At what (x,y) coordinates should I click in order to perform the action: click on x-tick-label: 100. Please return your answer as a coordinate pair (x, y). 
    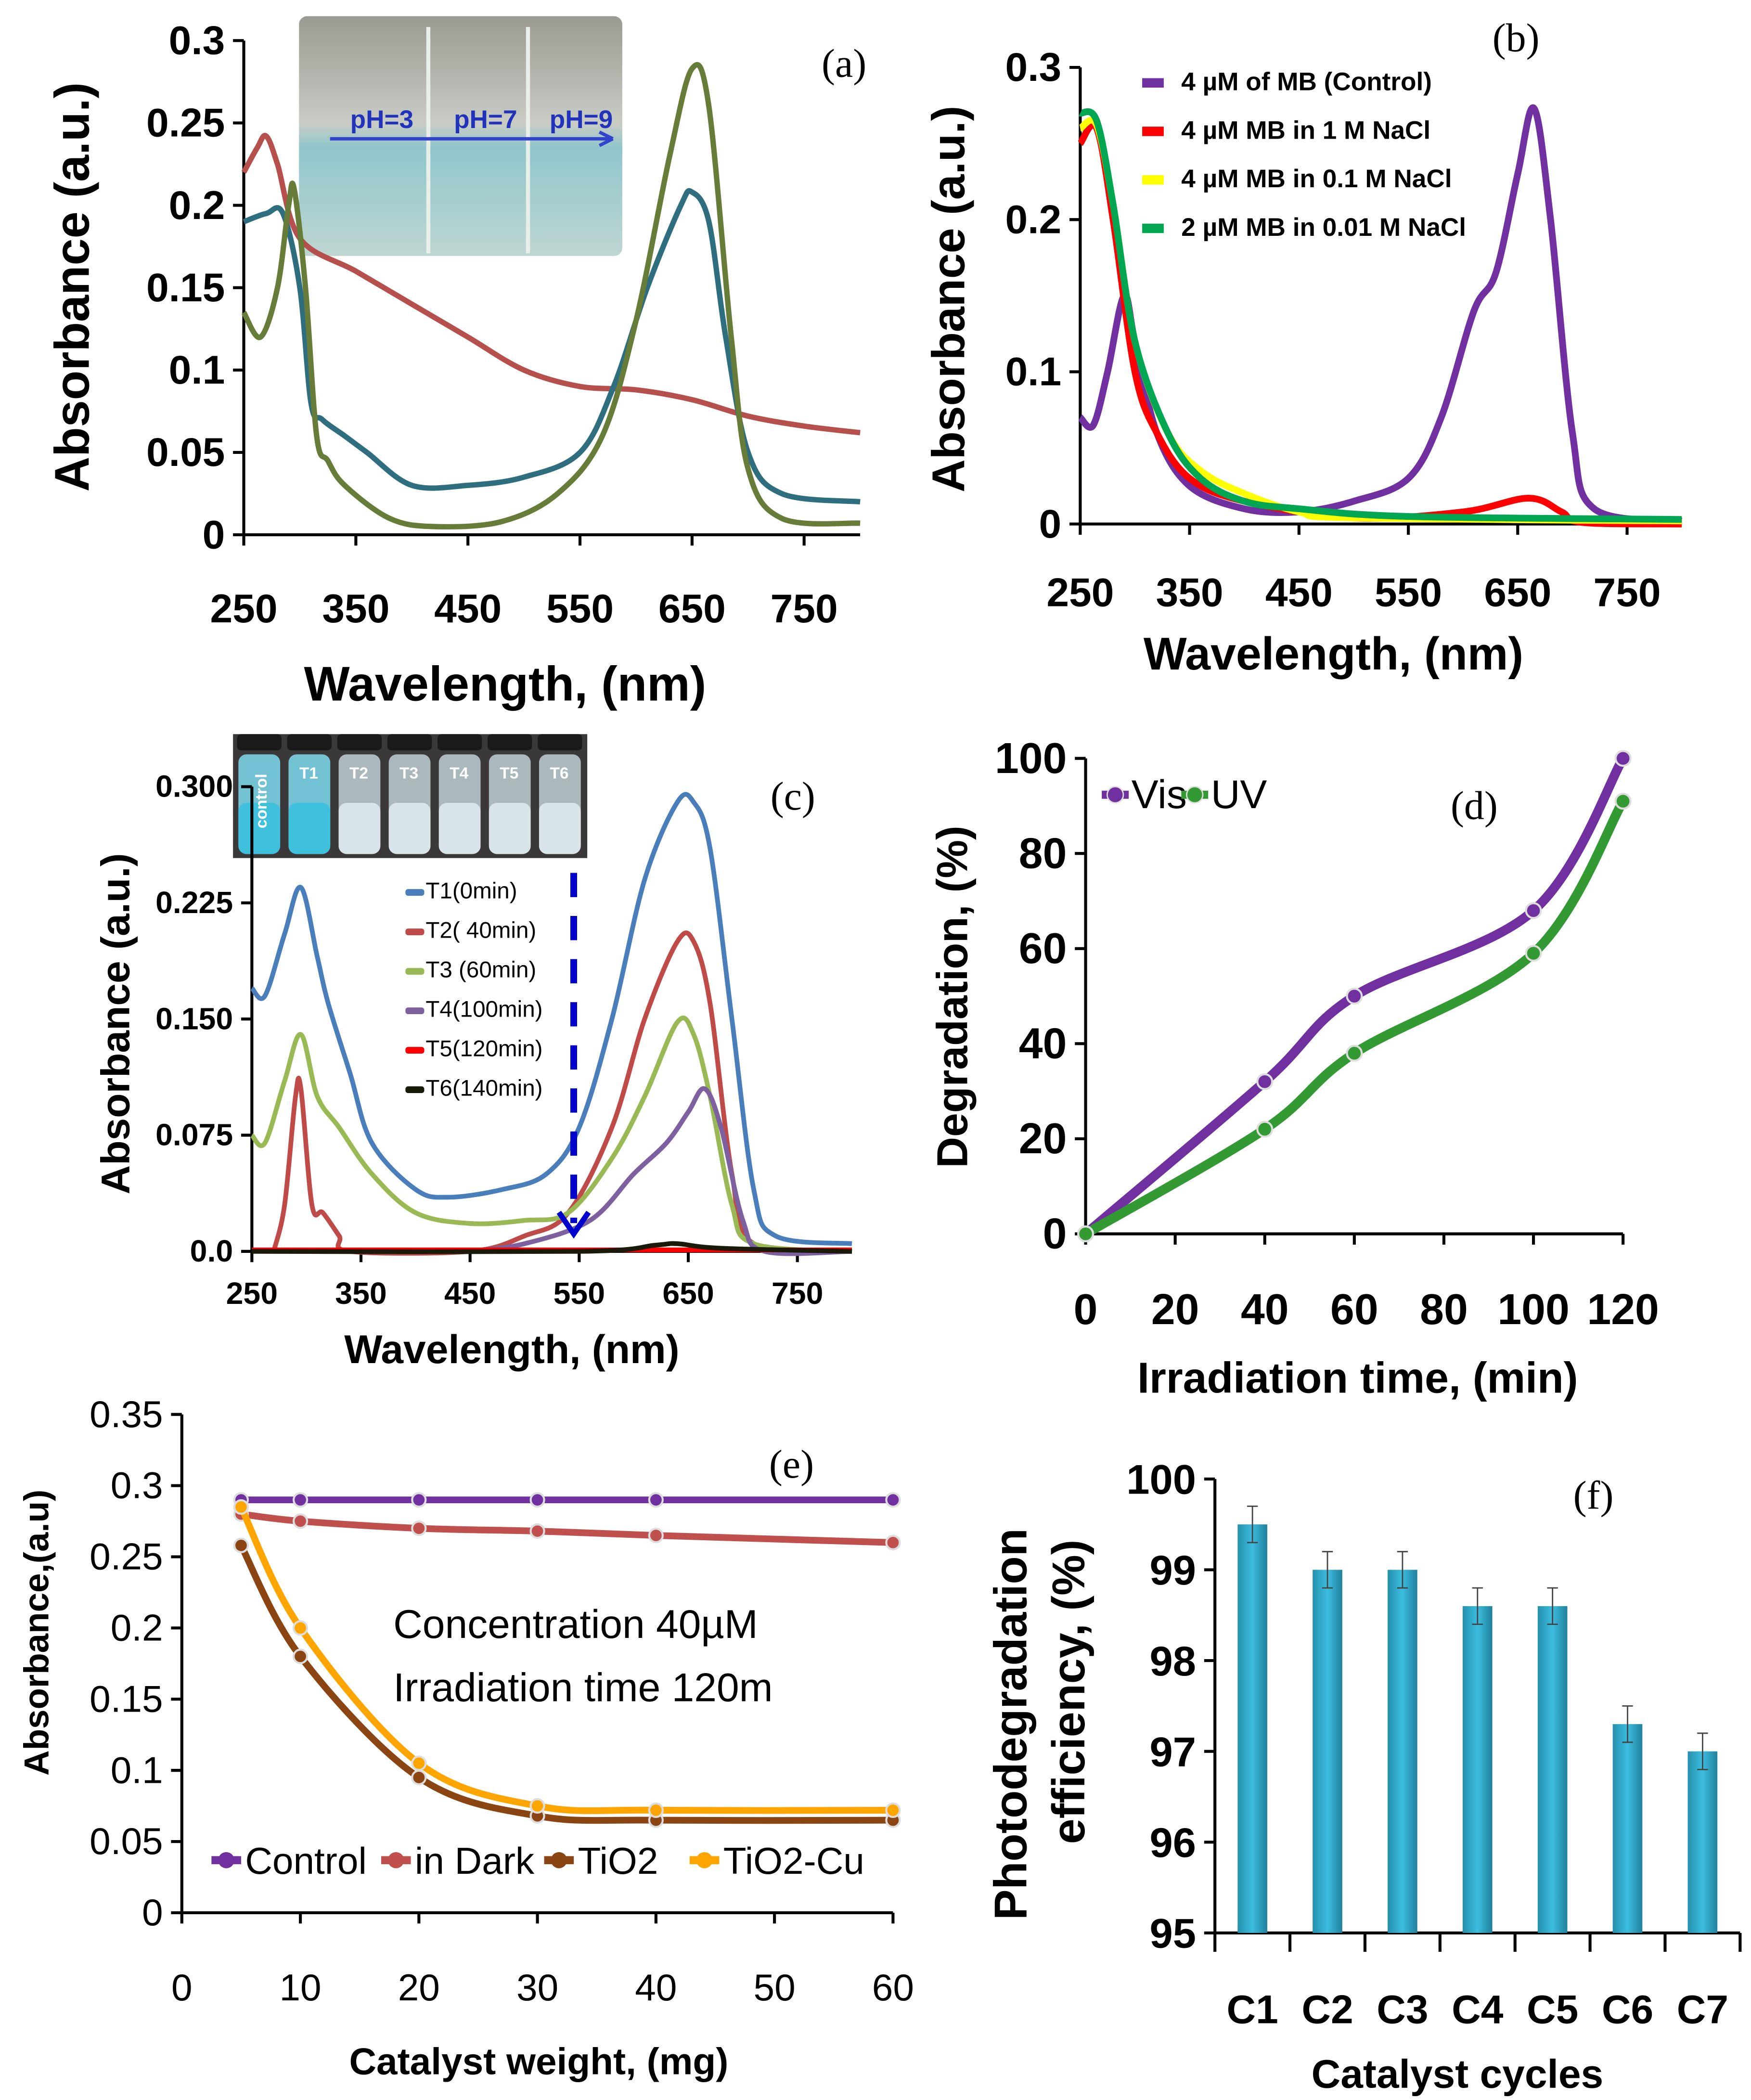
    Looking at the image, I should click on (1533, 1309).